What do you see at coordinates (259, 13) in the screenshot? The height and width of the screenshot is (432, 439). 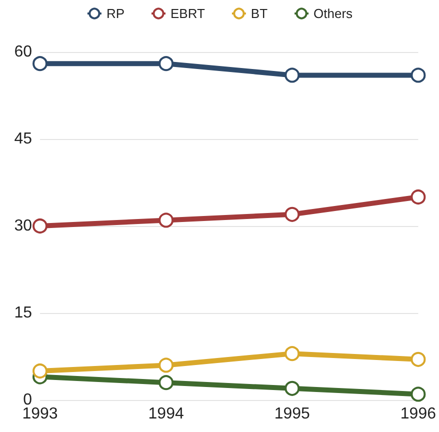 I see `legend-label: BT` at bounding box center [259, 13].